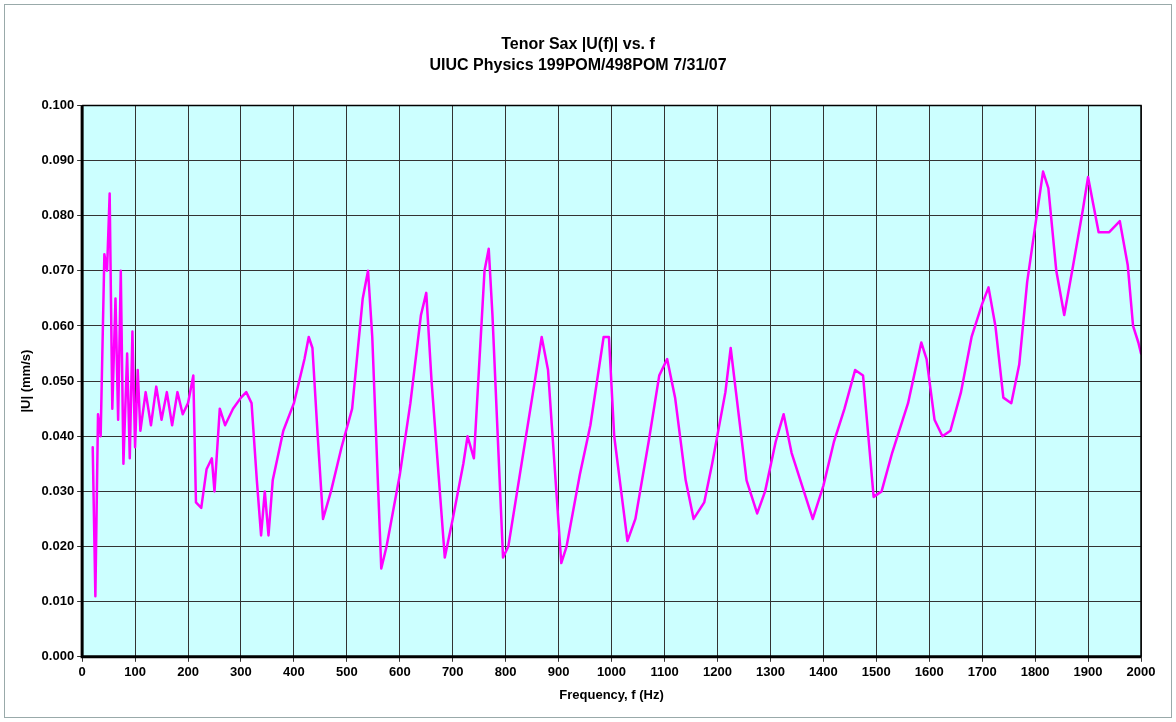  I want to click on x-tick-label: 800, so click(505, 672).